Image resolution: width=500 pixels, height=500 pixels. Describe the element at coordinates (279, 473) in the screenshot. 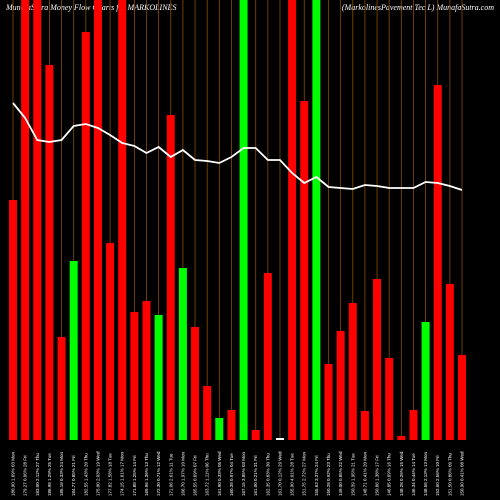

I see `x-tick-label: 161.70 0.12% 29 Wed` at that location.